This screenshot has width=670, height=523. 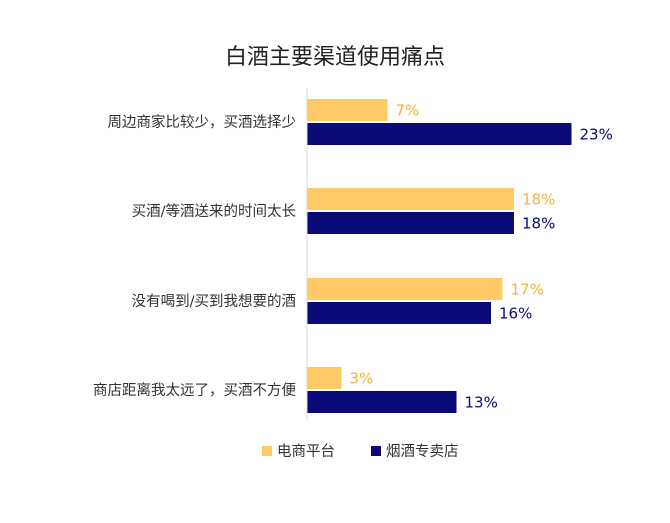 I want to click on category-label: 周边商家比较少，买酒选择少, so click(x=202, y=122).